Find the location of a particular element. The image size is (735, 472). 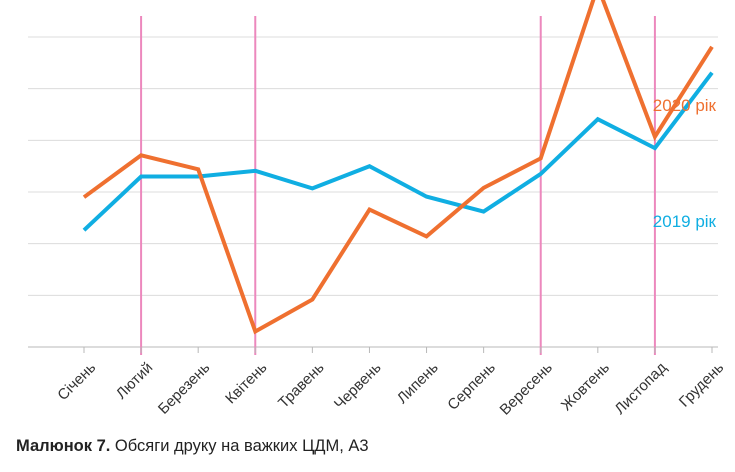

x-tick-label: Лютий is located at coordinates (134, 380).